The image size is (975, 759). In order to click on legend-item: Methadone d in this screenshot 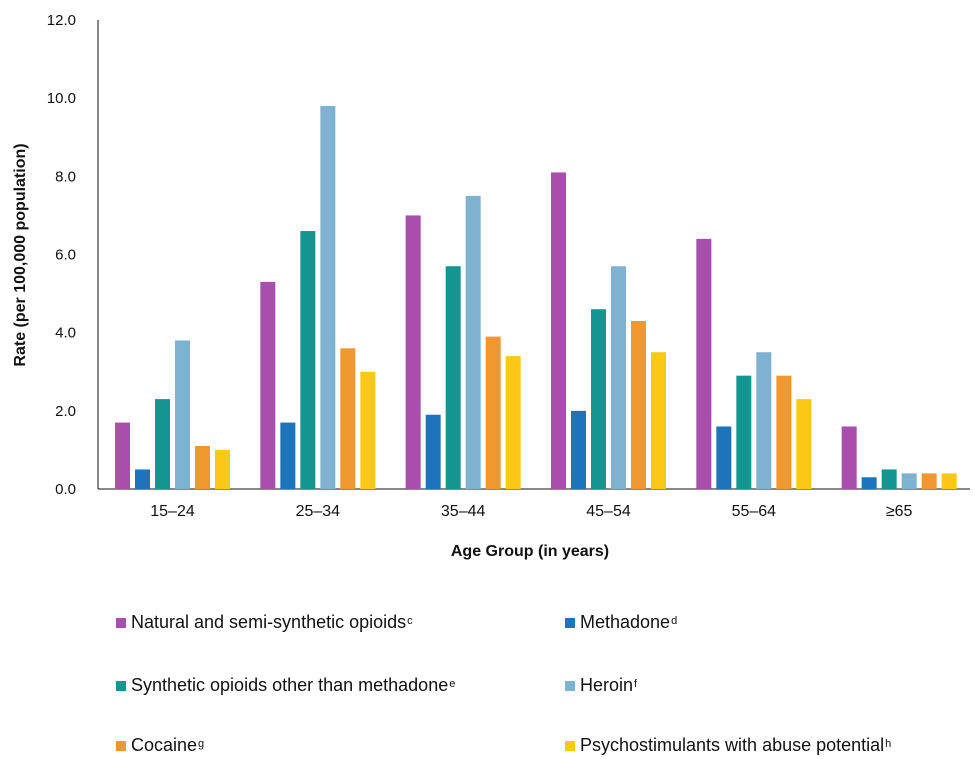, I will do `click(621, 622)`.